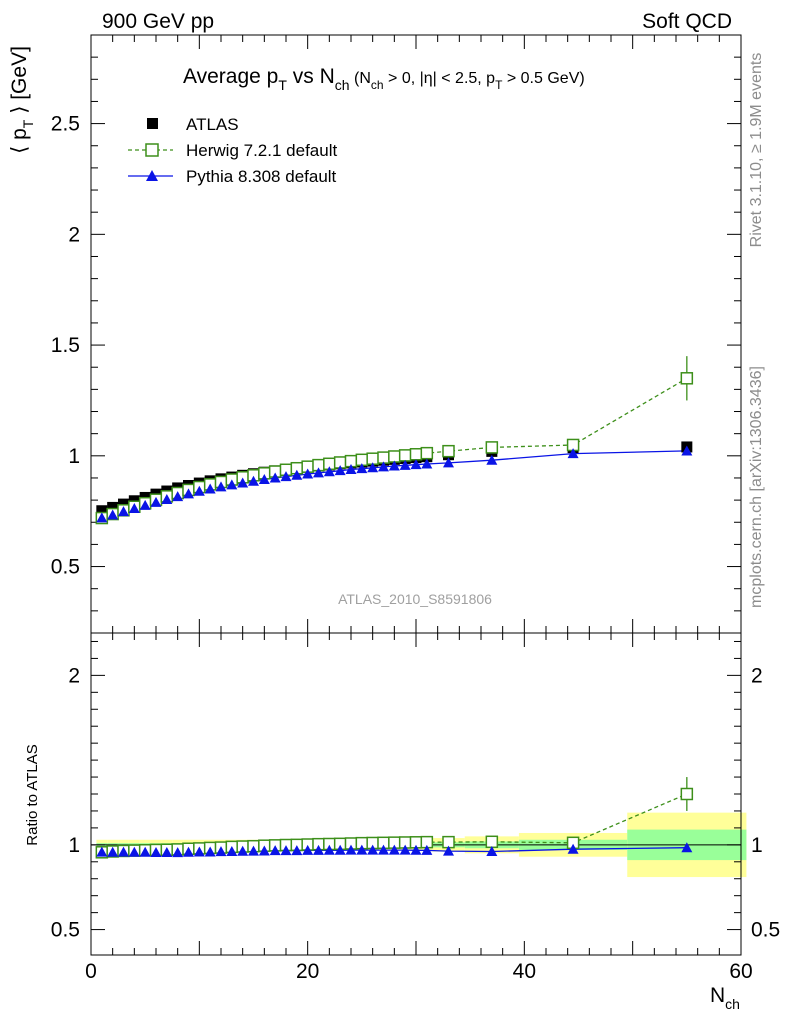 The image size is (786, 1024). I want to click on x-tick-label: 0, so click(91, 971).